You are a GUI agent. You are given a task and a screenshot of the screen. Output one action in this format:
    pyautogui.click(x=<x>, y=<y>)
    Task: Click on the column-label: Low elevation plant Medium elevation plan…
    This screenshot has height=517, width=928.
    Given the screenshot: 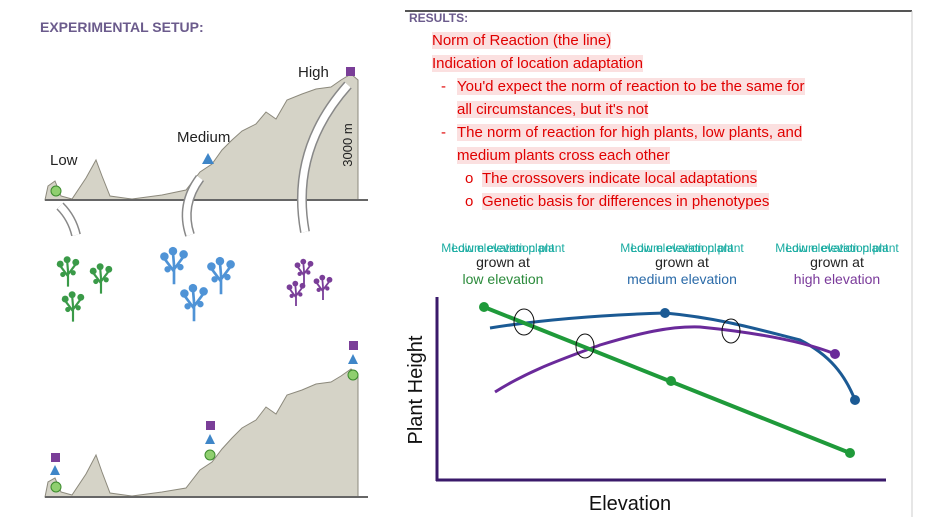 What is the action you would take?
    pyautogui.click(x=503, y=264)
    